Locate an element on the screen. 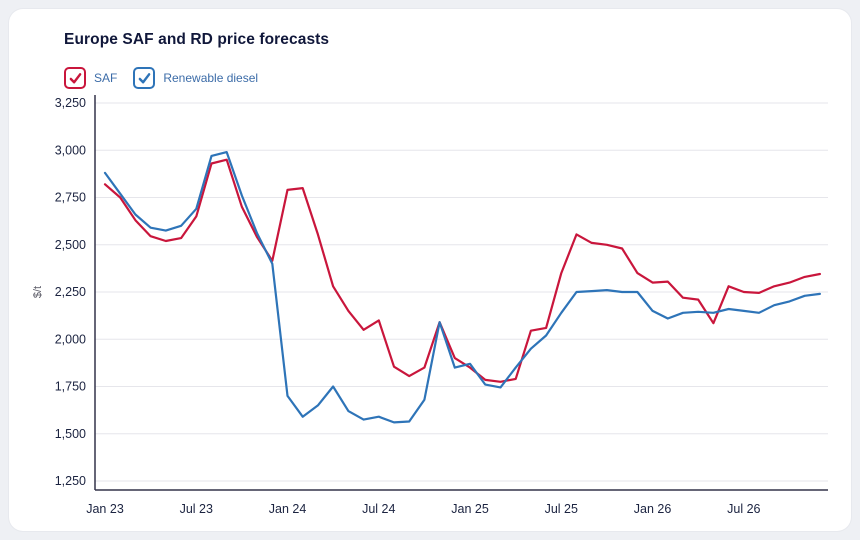  y-tick-label: 1,250 is located at coordinates (70, 481).